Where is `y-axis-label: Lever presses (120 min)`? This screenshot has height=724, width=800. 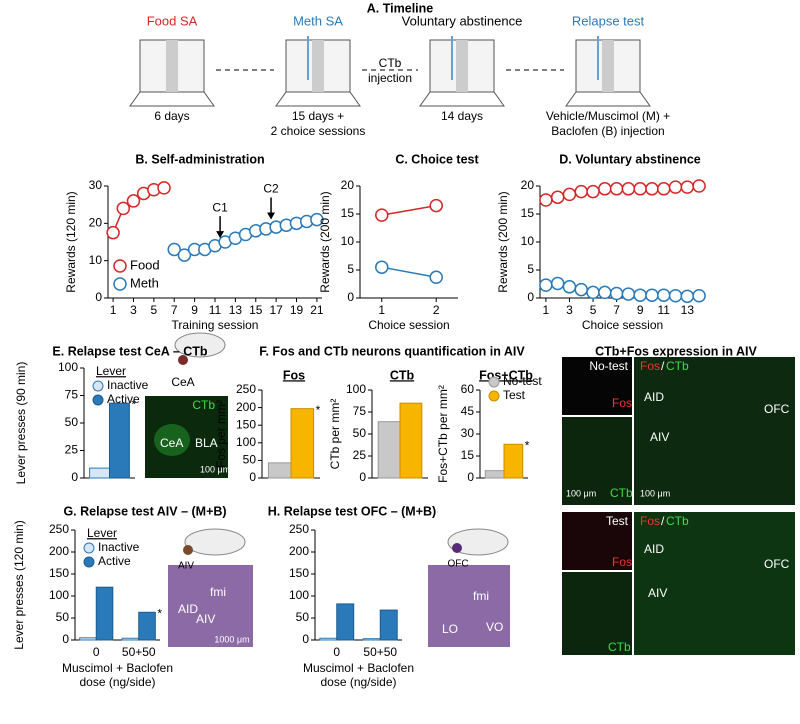
y-axis-label: Lever presses (120 min) is located at coordinates (19, 584).